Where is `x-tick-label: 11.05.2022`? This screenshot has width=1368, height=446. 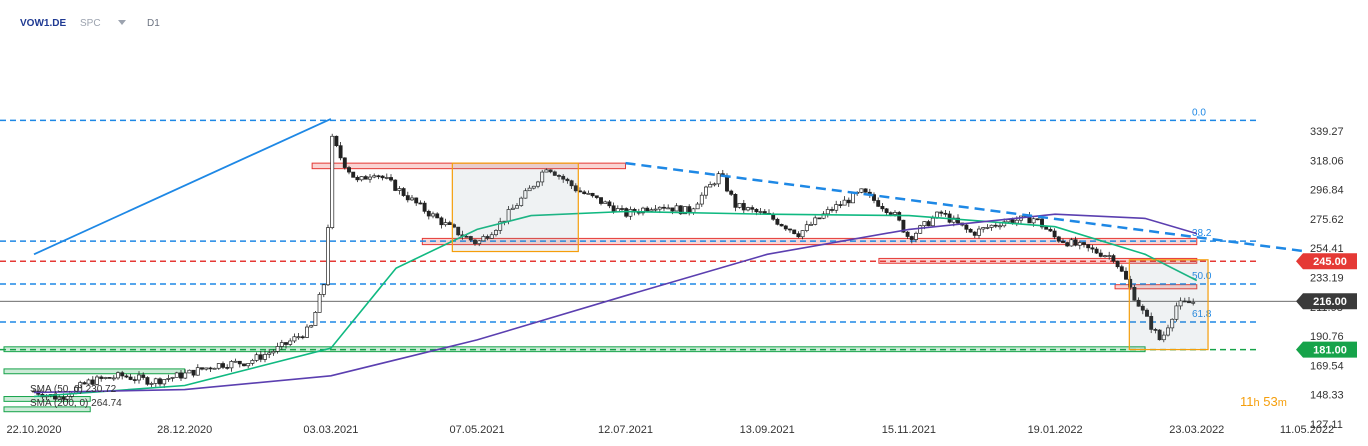 x-tick-label: 11.05.2022 is located at coordinates (1307, 430).